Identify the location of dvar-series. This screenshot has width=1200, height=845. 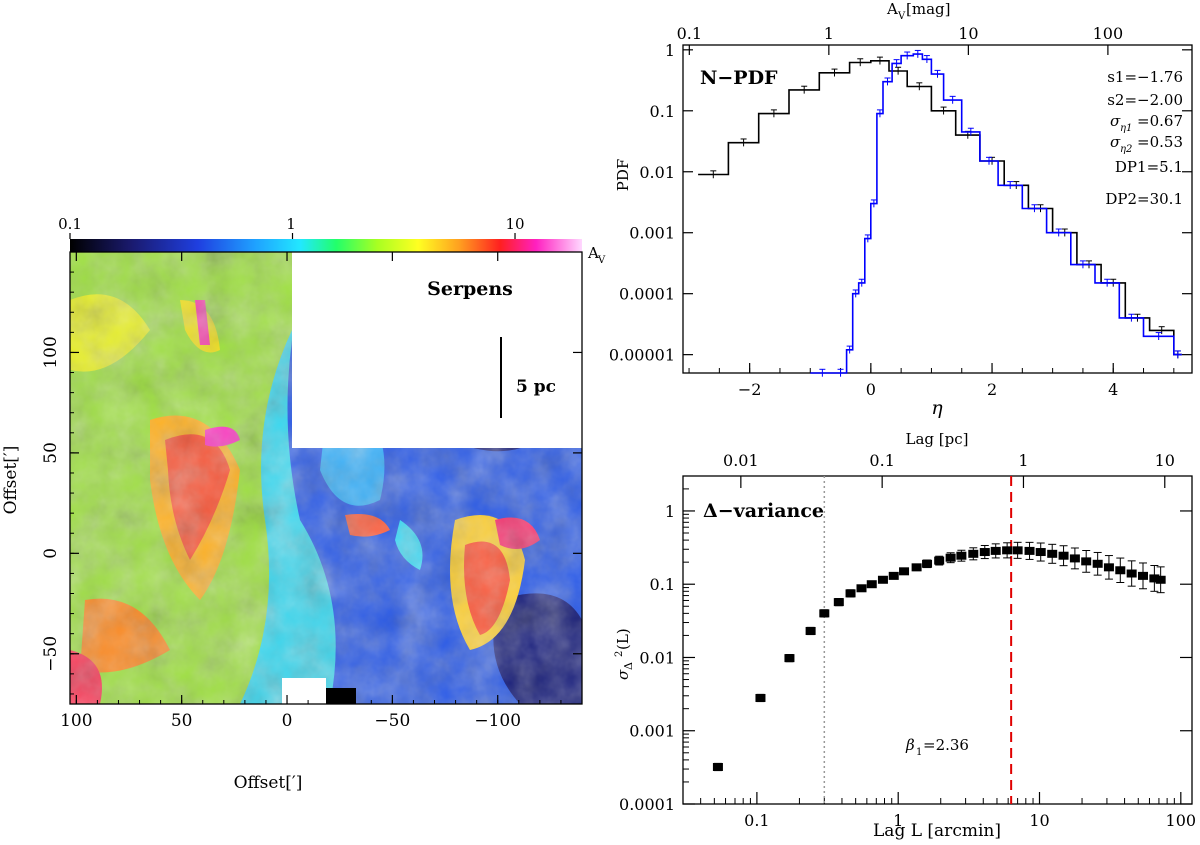
(939, 656).